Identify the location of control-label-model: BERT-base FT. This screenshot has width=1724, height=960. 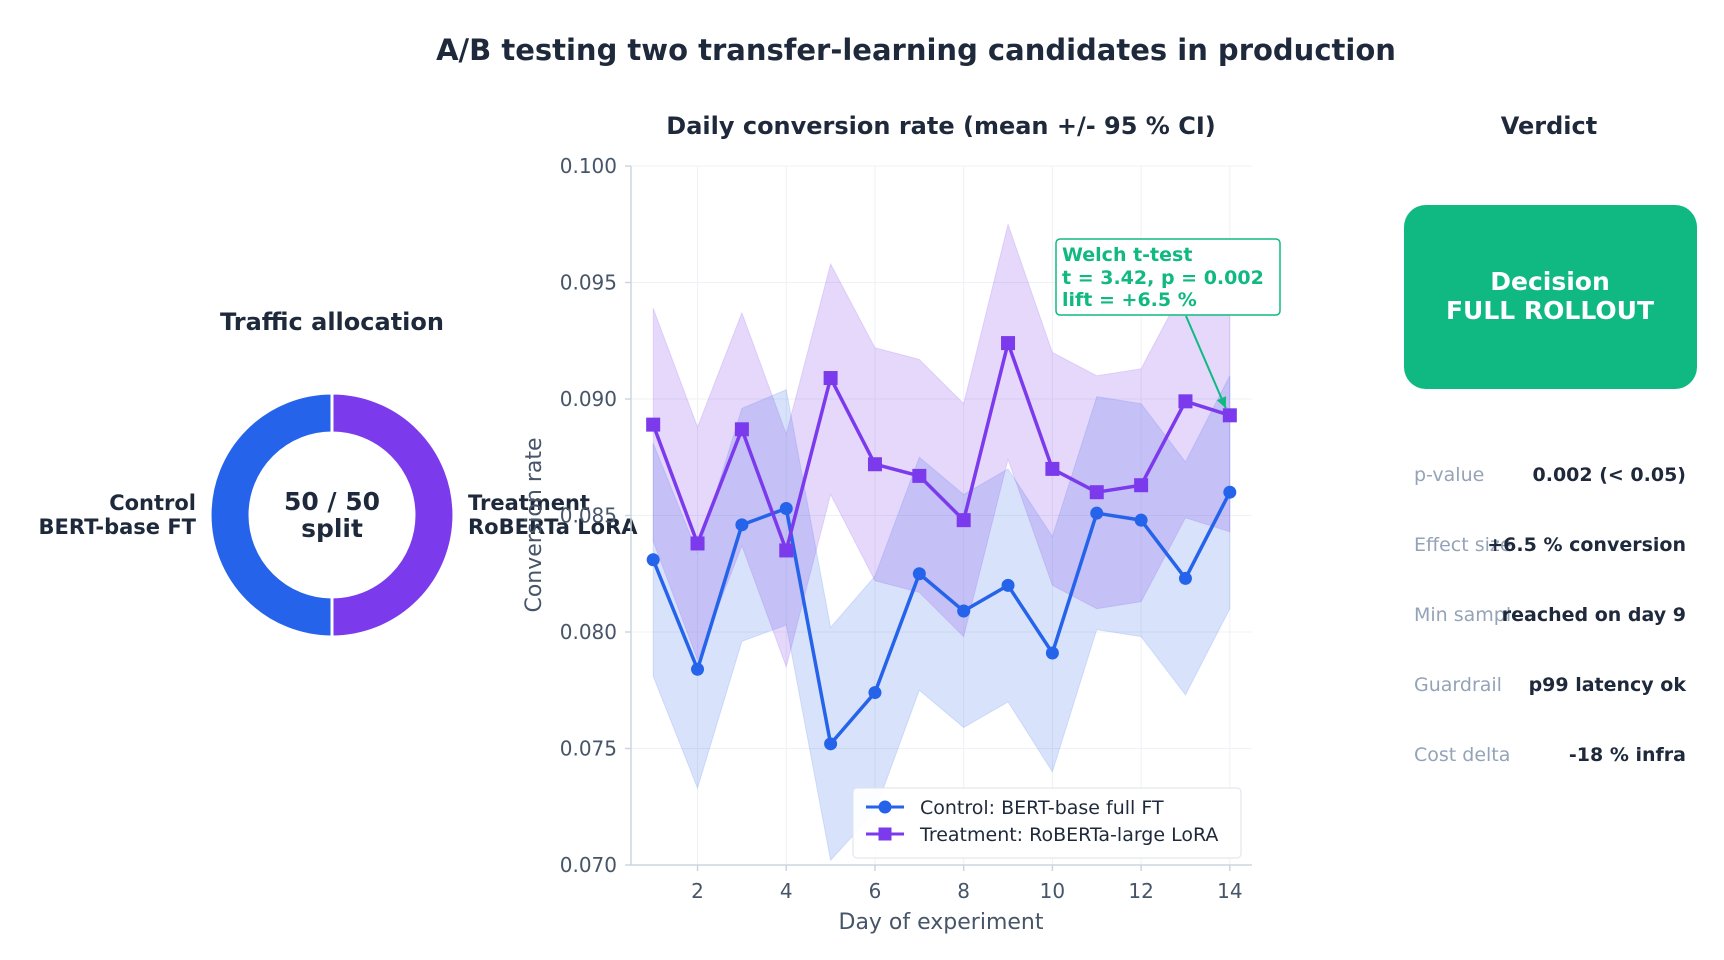
(118, 527).